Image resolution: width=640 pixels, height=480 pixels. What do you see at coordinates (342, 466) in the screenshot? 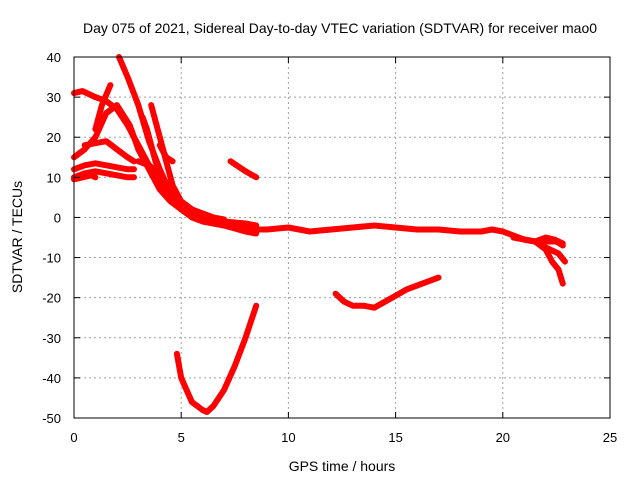
I see `x-axis-label: GPS time / hours` at bounding box center [342, 466].